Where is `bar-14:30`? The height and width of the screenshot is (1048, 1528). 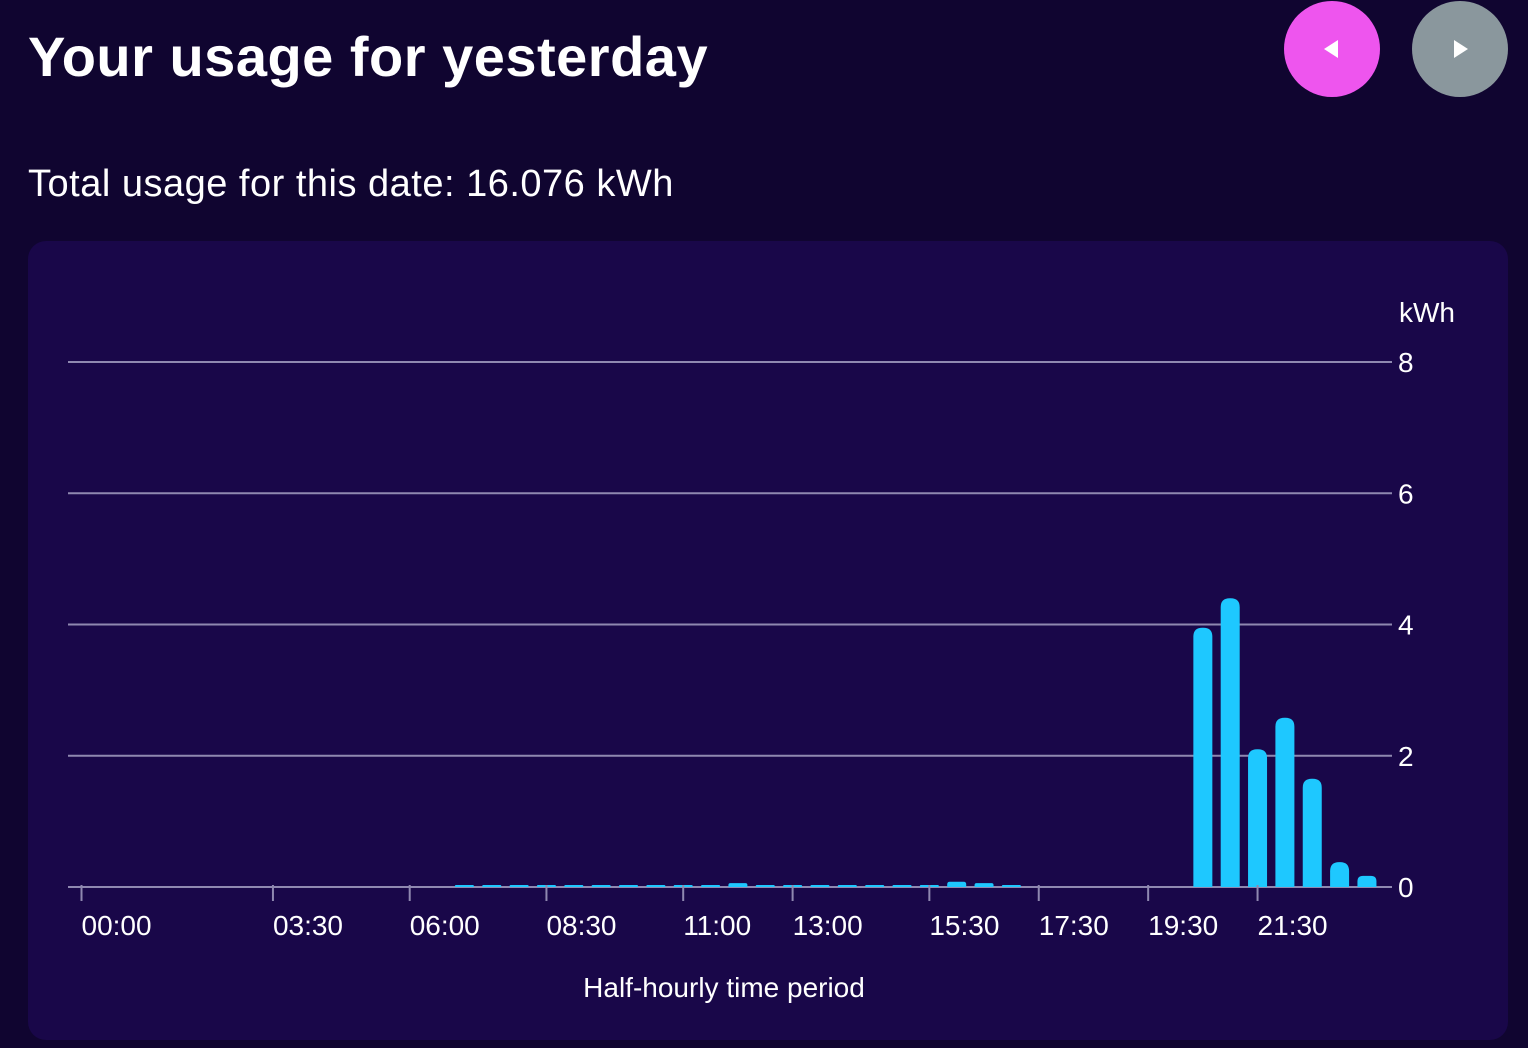
bar-14:30 is located at coordinates (875, 886).